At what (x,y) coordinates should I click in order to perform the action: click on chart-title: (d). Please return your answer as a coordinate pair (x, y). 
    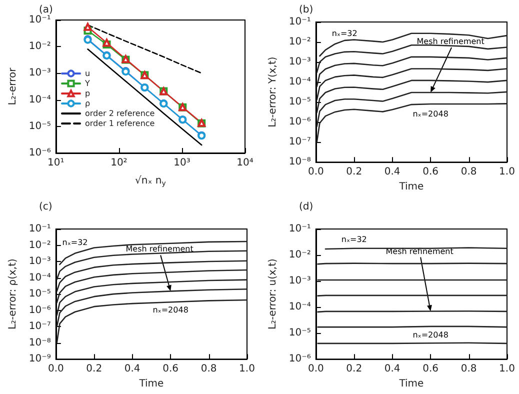
    Looking at the image, I should click on (306, 207).